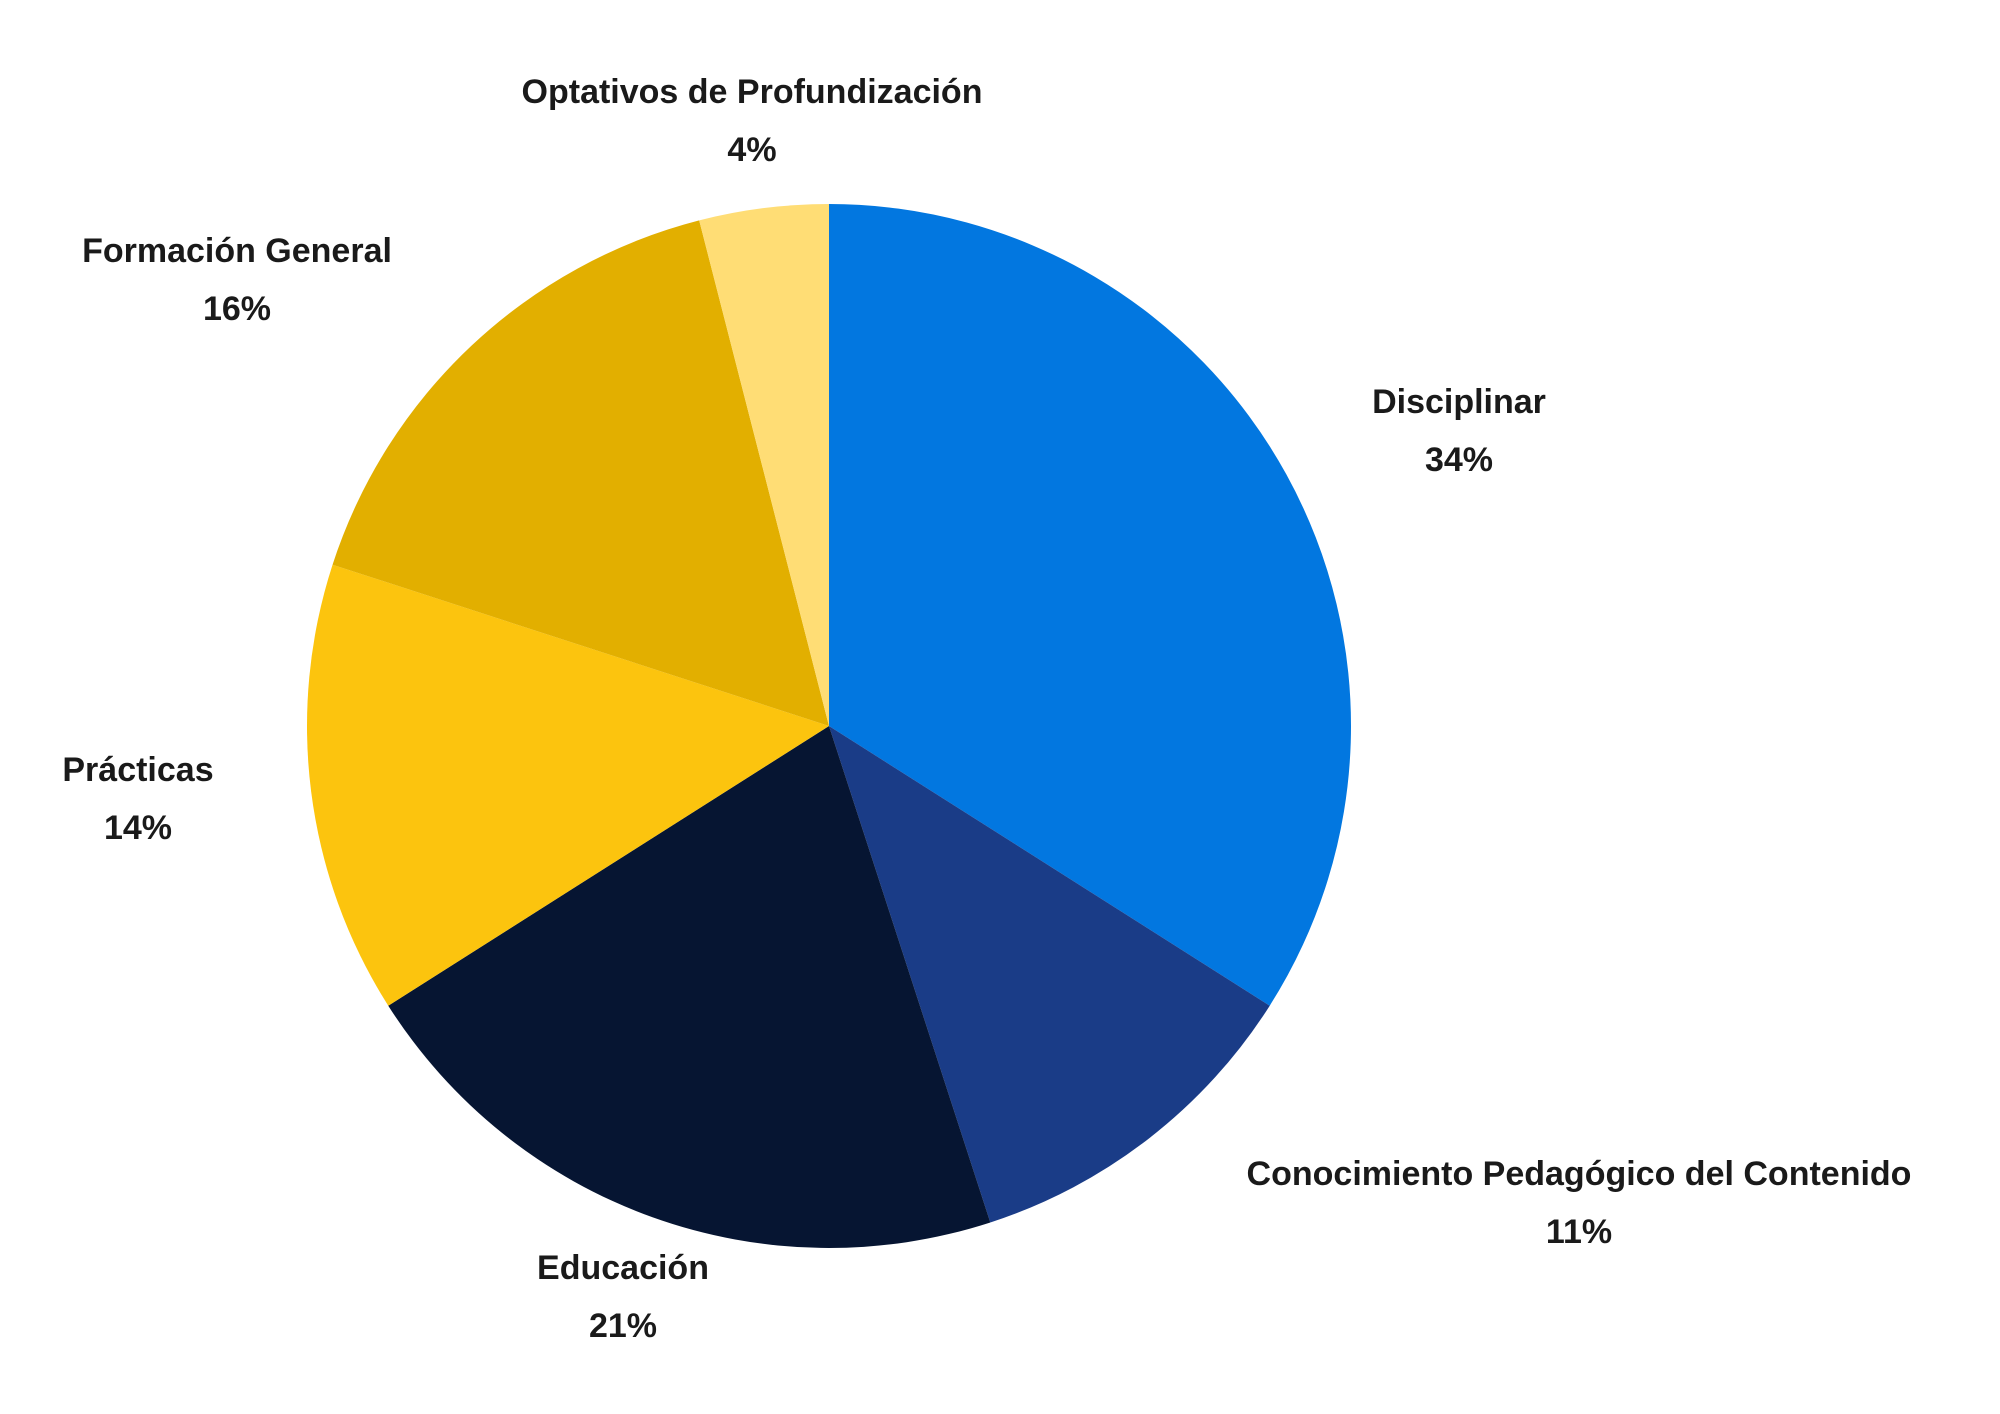 The width and height of the screenshot is (2000, 1414). What do you see at coordinates (237, 251) in the screenshot?
I see `slice-label: Formación General` at bounding box center [237, 251].